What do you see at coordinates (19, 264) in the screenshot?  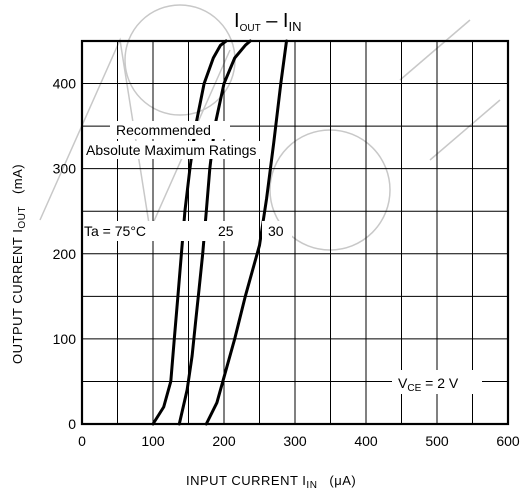 I see `y-axis-label: OUTPUT CURRENT IOUT(mA)` at bounding box center [19, 264].